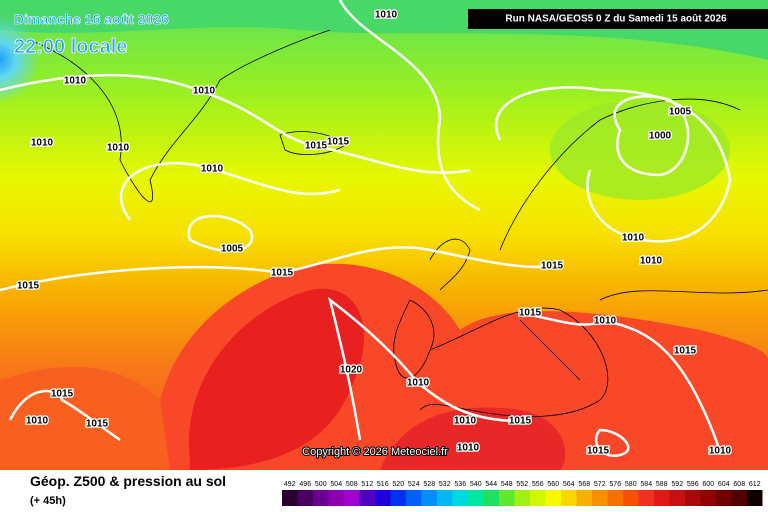  Describe the element at coordinates (375, 452) in the screenshot. I see `copyright: Copyright © 2026 Meteociel.fr` at that location.